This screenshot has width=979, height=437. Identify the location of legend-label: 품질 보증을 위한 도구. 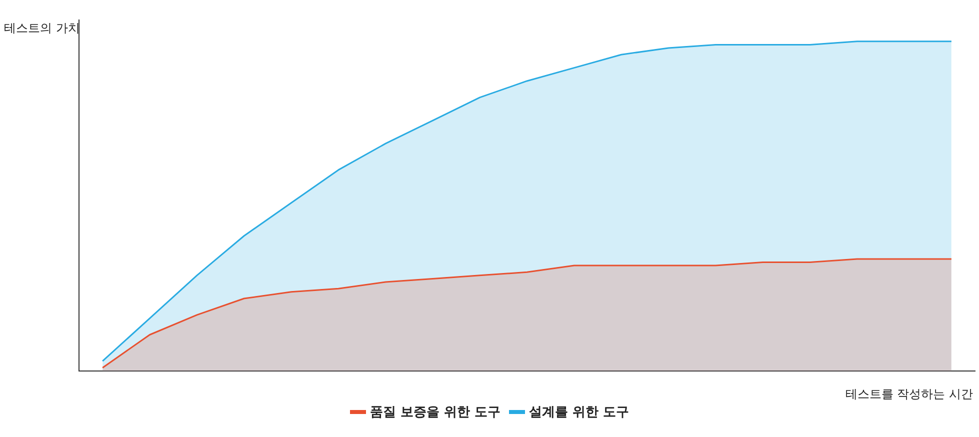
(435, 412).